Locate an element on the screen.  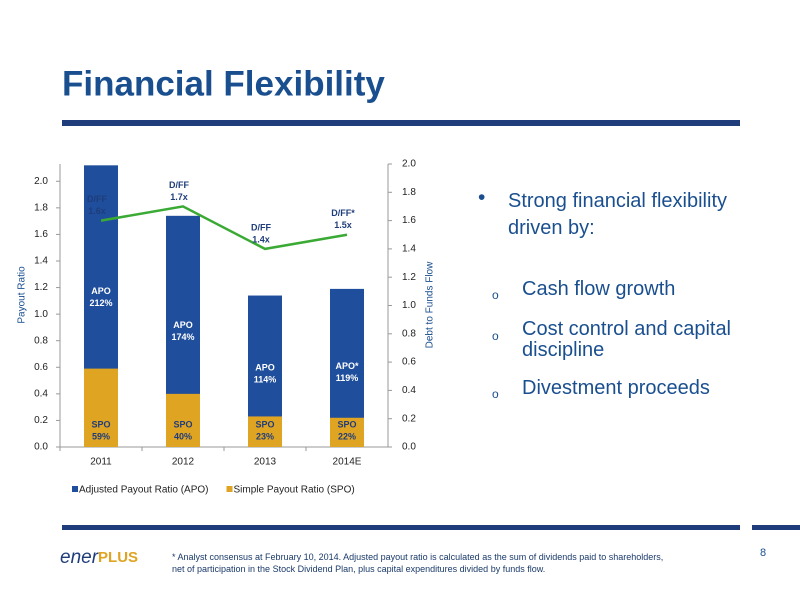
y2-tick-label: 1.0 is located at coordinates (409, 305).